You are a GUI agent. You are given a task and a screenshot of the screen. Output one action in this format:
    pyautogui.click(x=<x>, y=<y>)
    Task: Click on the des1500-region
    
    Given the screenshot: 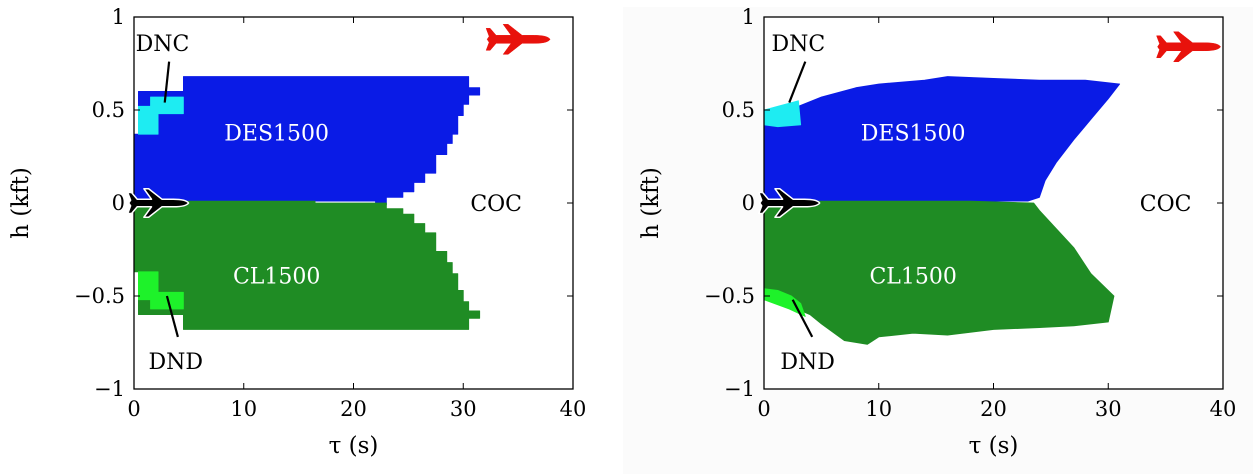 What is the action you would take?
    pyautogui.click(x=942, y=140)
    